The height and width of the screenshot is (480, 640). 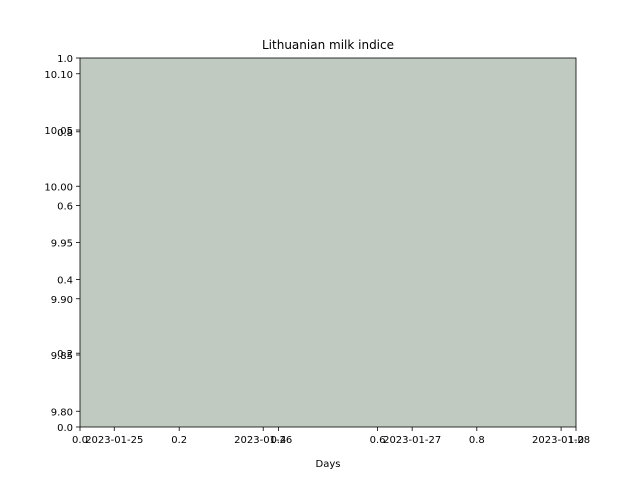 What do you see at coordinates (263, 440) in the screenshot?
I see `x-date-tick-label: 2023-01-26` at bounding box center [263, 440].